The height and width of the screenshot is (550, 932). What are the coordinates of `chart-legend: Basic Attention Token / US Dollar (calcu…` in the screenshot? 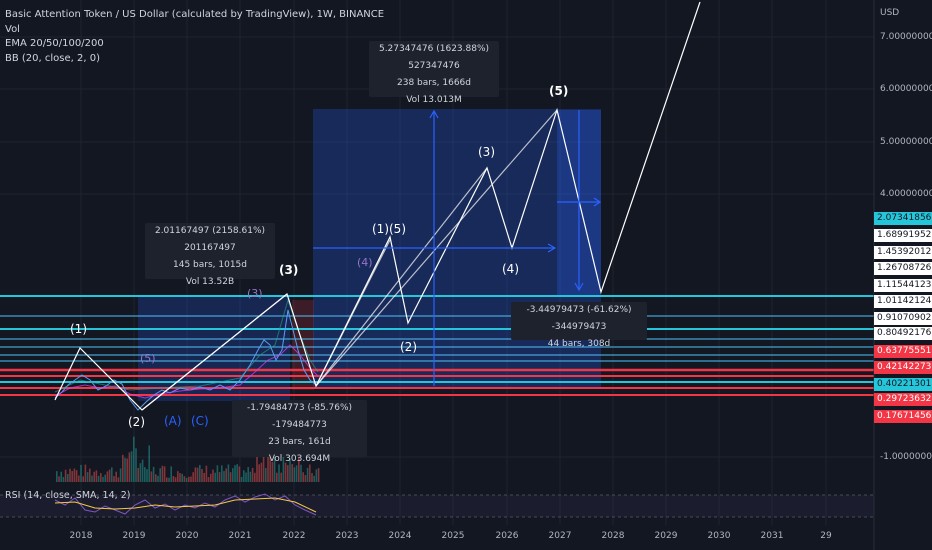 It's located at (194, 37).